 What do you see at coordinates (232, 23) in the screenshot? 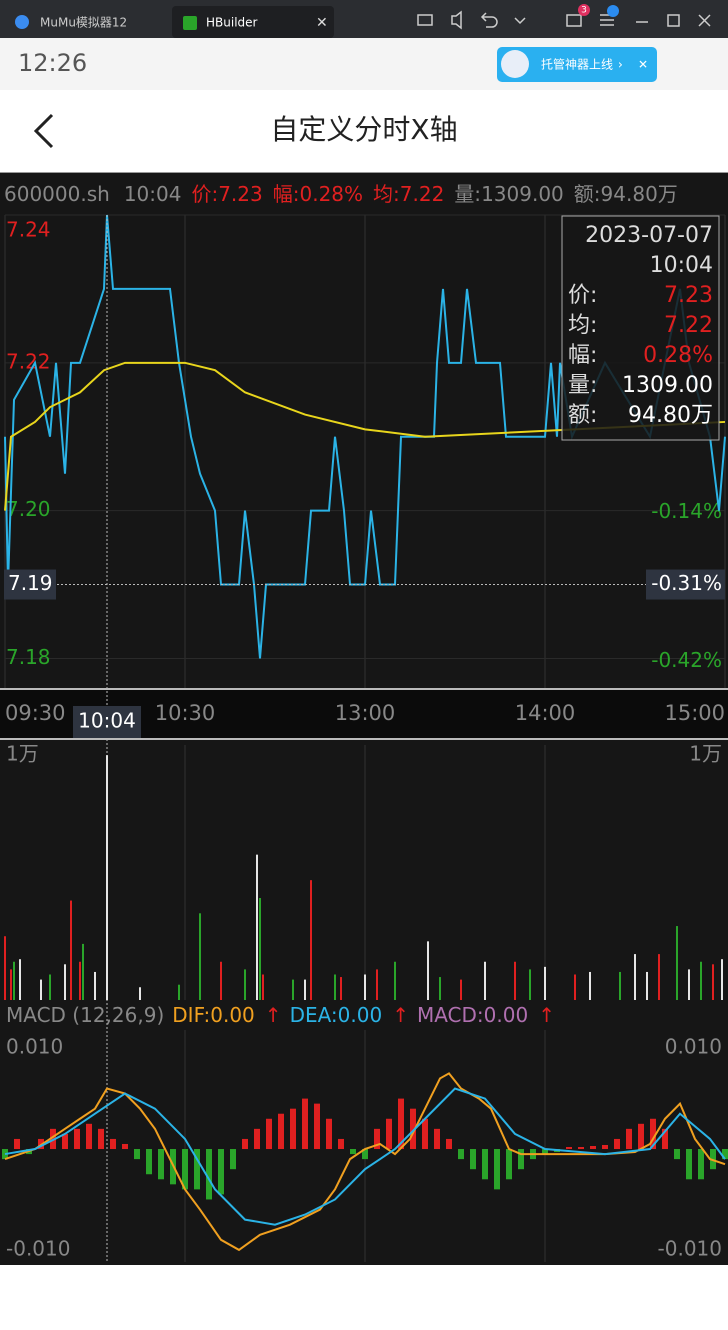
I see `tab-title: HBuilder` at bounding box center [232, 23].